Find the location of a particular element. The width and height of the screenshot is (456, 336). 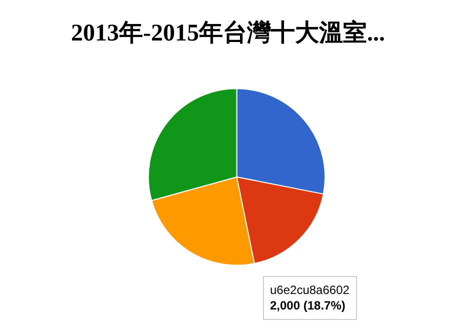

text: u6e2cu8a6602 is located at coordinates (310, 290).